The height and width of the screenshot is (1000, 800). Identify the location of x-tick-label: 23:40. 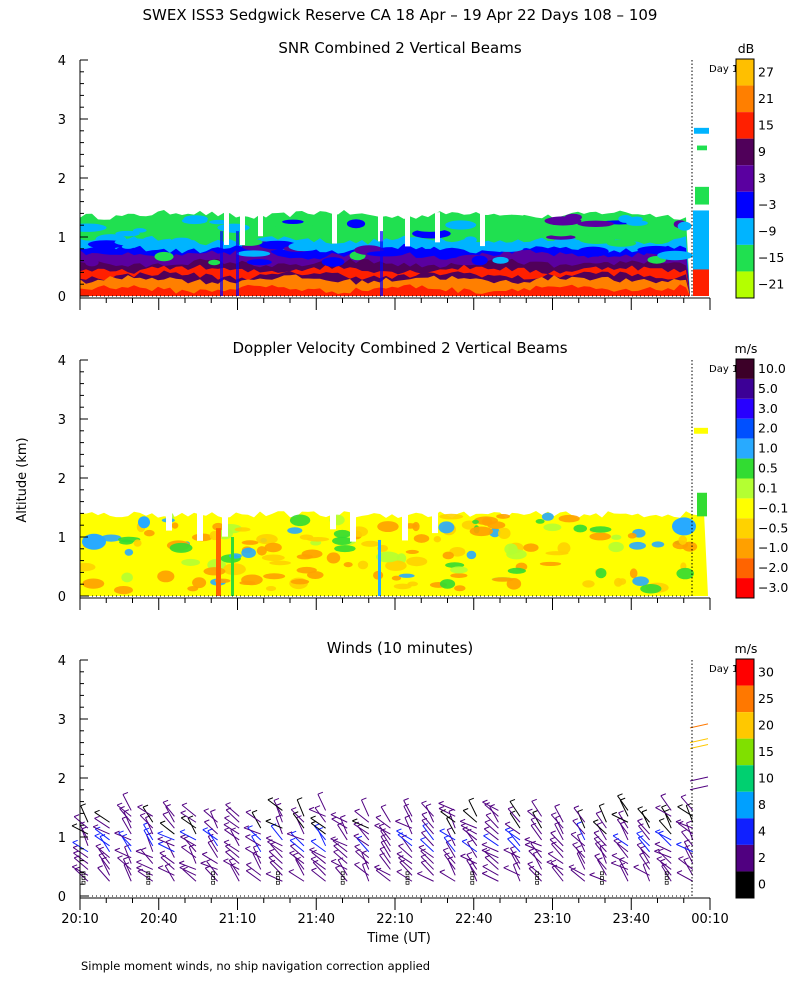
(631, 919).